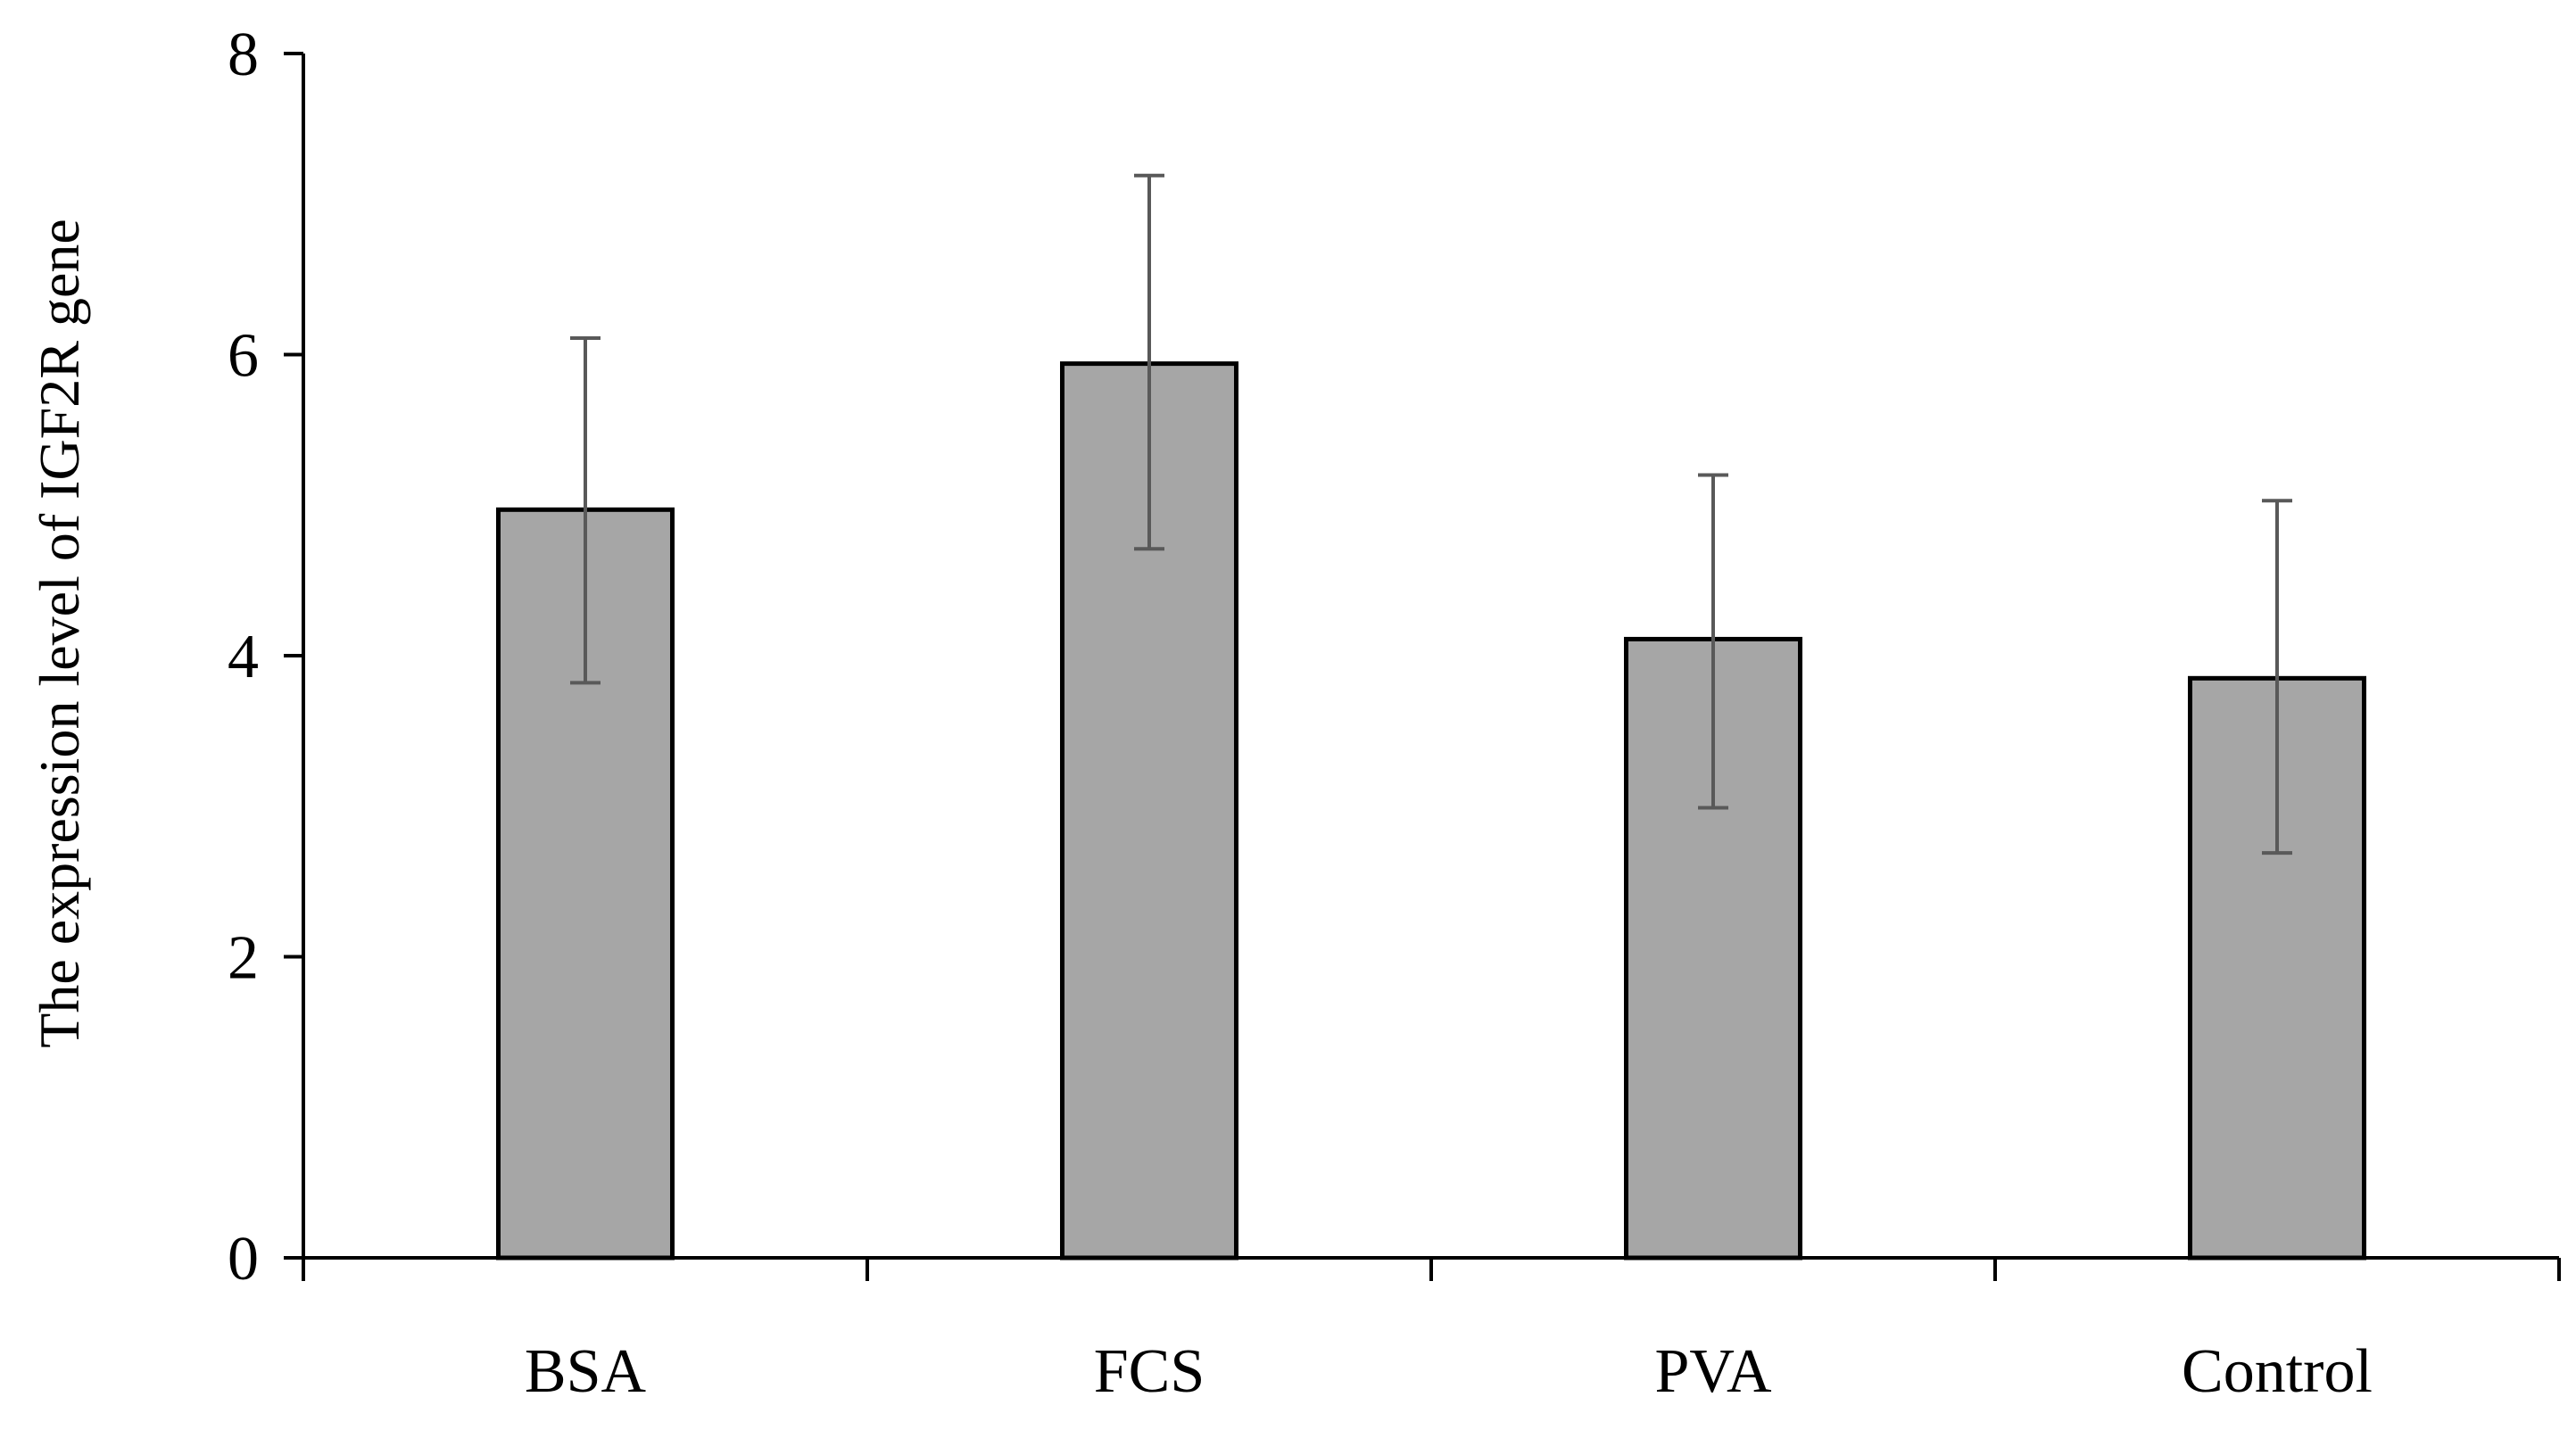 The width and height of the screenshot is (2576, 1430). Describe the element at coordinates (1431, 1331) in the screenshot. I see `x-axis: BSA FCS PVA Control` at that location.